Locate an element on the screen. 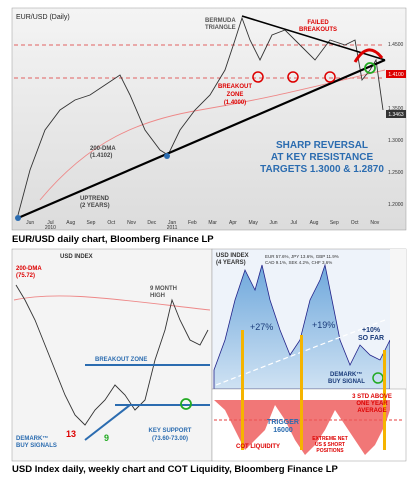 The height and width of the screenshot is (478, 412). price-box-label: 1.3463 is located at coordinates (396, 115).